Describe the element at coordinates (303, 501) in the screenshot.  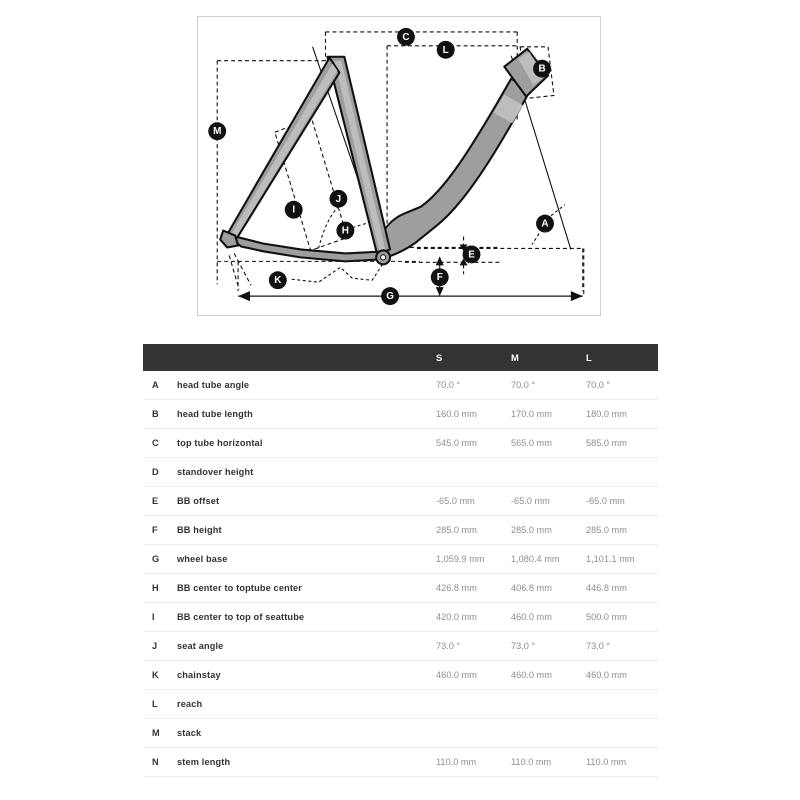
I see `row-label: BB offset` at that location.